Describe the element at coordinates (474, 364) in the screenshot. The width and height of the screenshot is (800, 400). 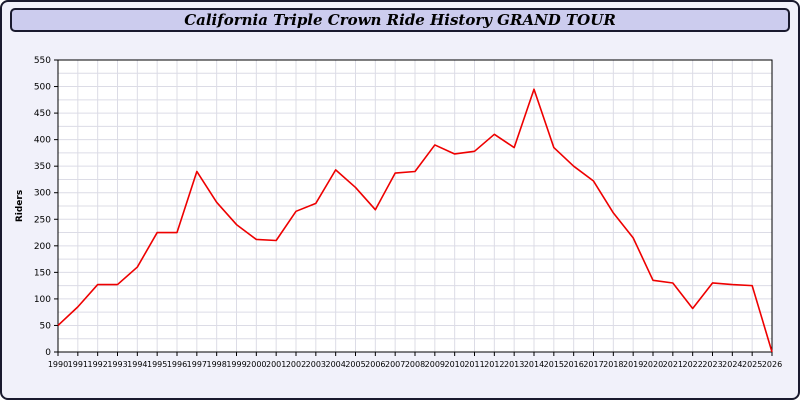
I see `x-tick-label: 2011` at that location.